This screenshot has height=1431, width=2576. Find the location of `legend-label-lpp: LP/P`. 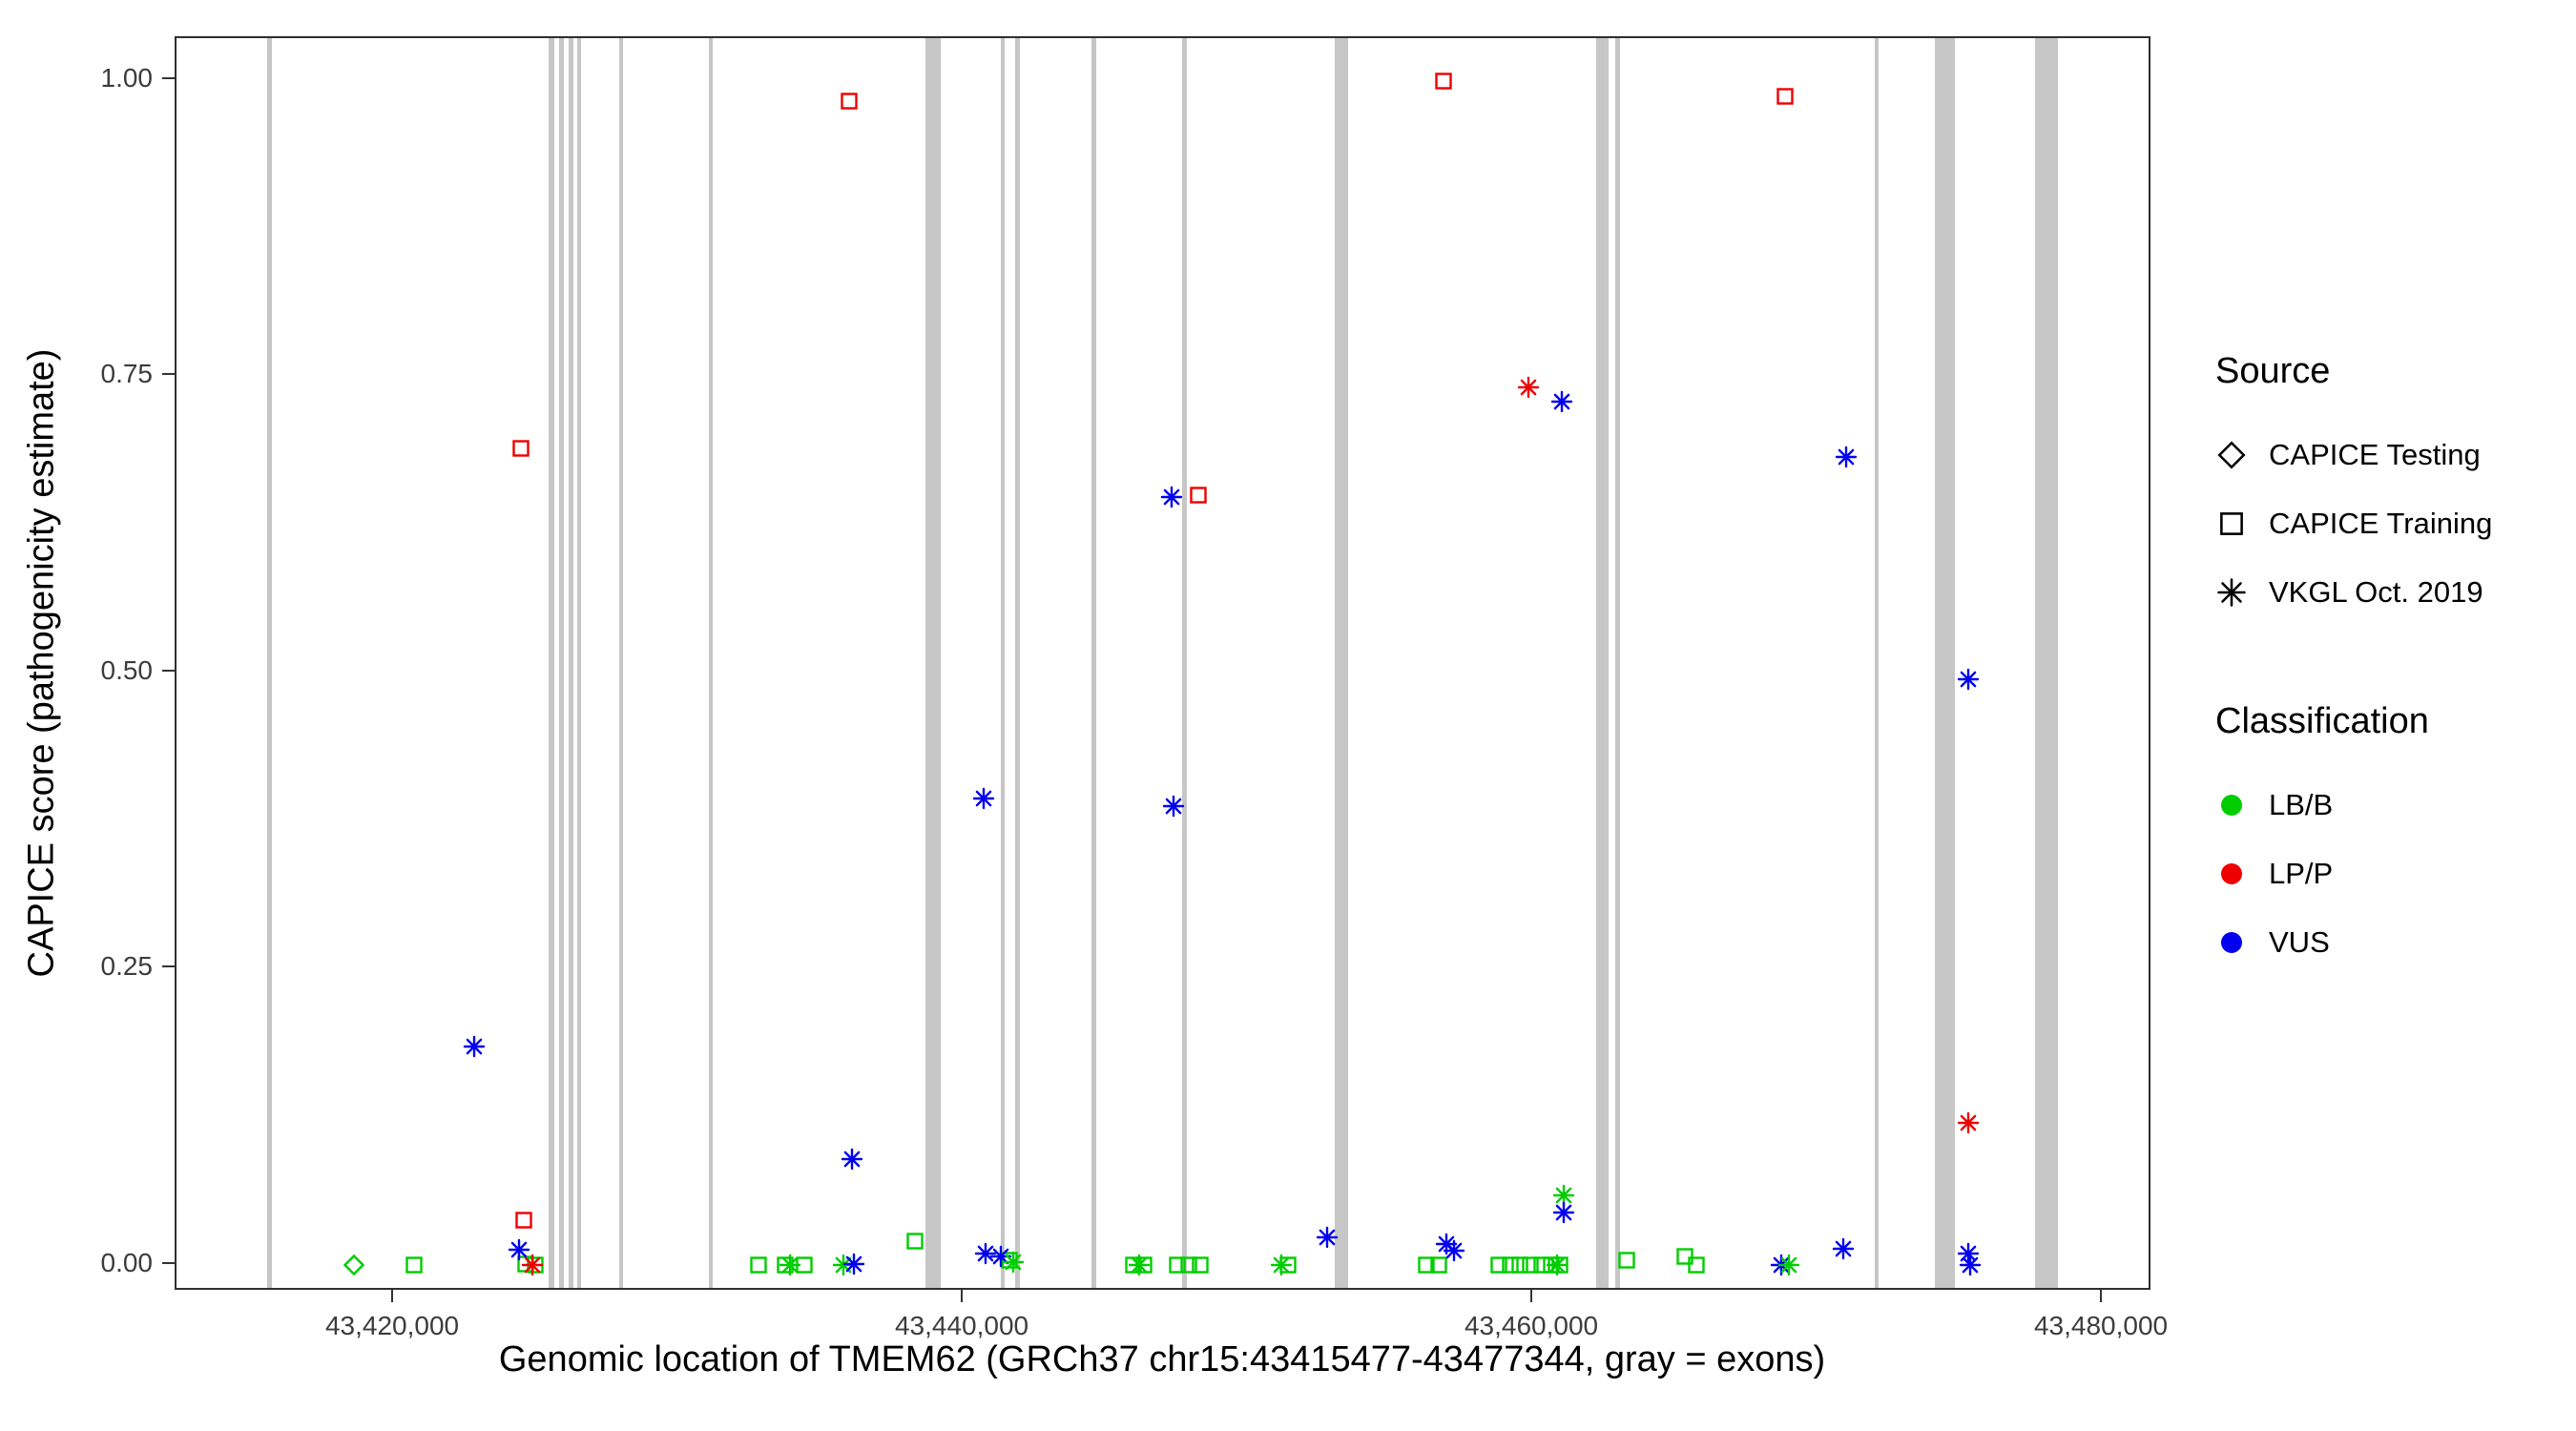

legend-label-lpp: LP/P is located at coordinates (2301, 873).